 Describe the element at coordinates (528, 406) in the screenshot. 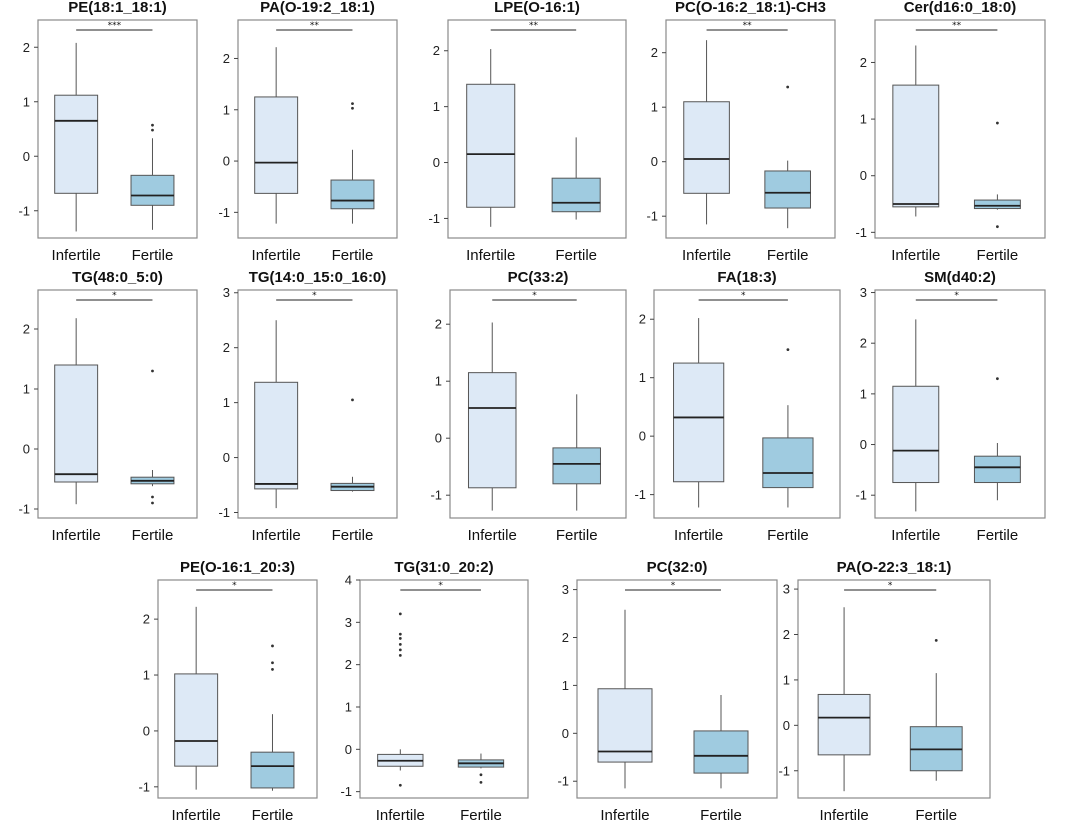

I see `boxplot-panel: PC(33:2) -1 0 1 2 * Infertile Fertile` at that location.